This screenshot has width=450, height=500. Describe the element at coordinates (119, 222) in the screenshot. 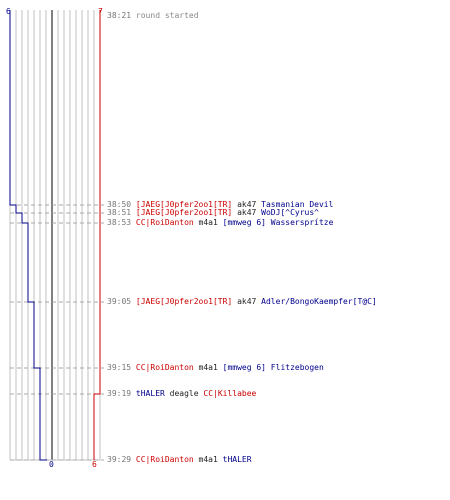

I see `event-time: 38:53` at that location.